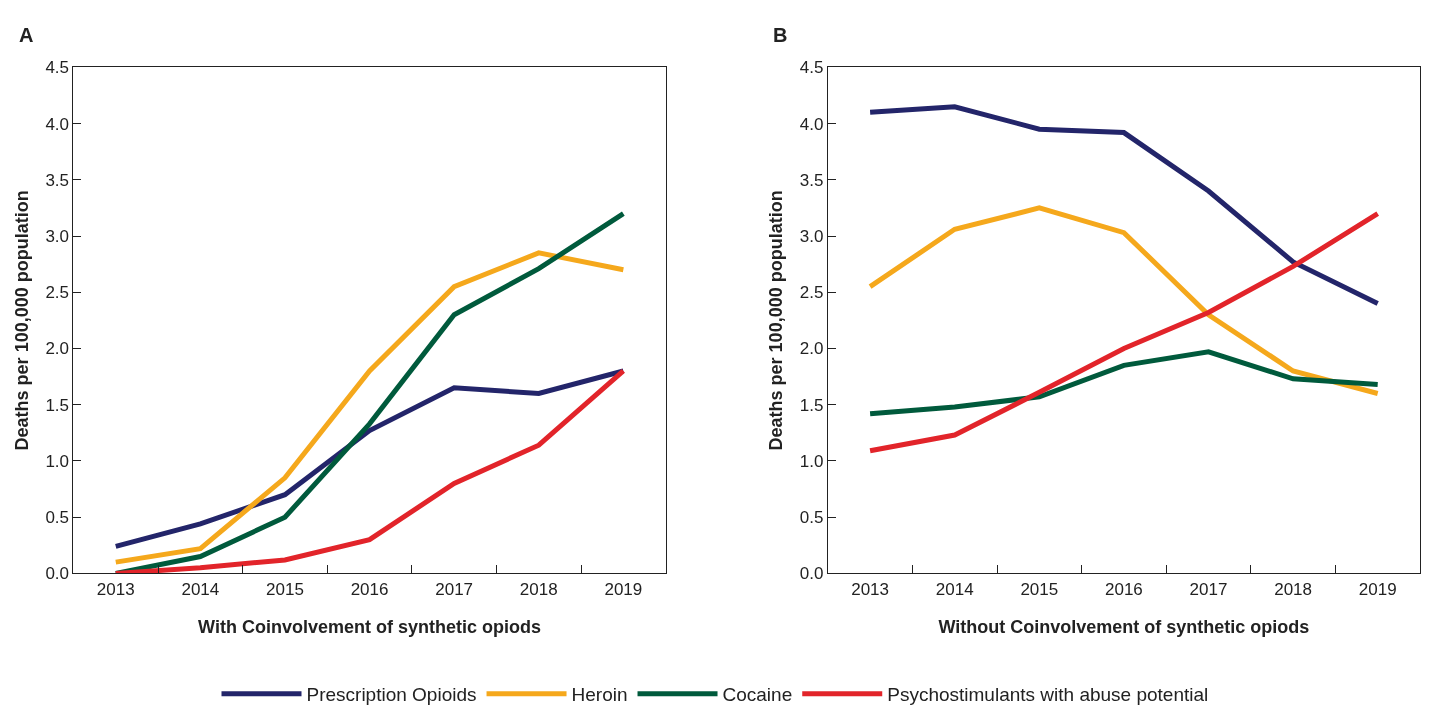 The height and width of the screenshot is (728, 1440). What do you see at coordinates (757, 695) in the screenshot?
I see `legend-label: Cocaine` at bounding box center [757, 695].